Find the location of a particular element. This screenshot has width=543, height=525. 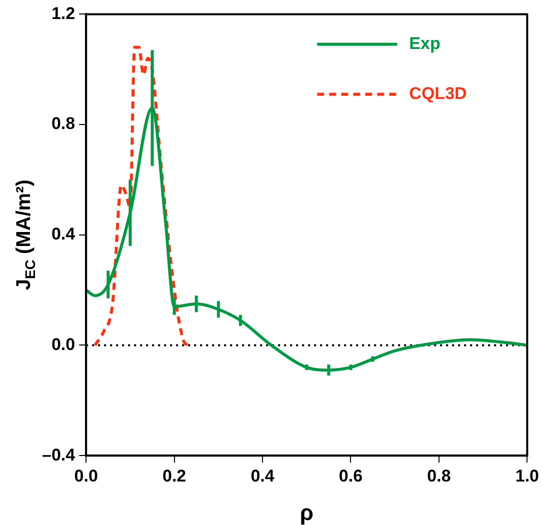

line-series is located at coordinates (141, 196).